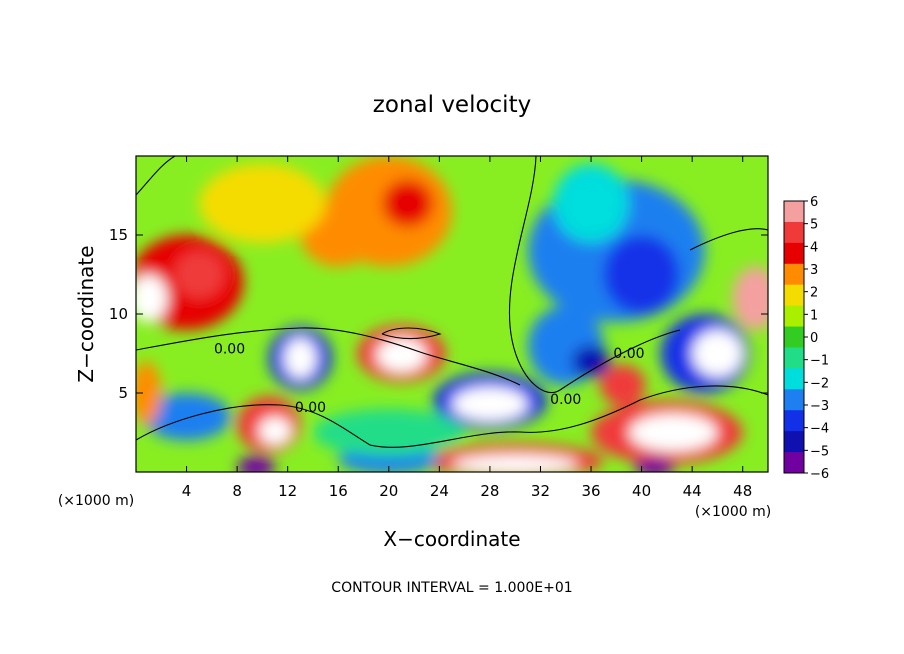  I want to click on x-tick-label: 44, so click(692, 491).